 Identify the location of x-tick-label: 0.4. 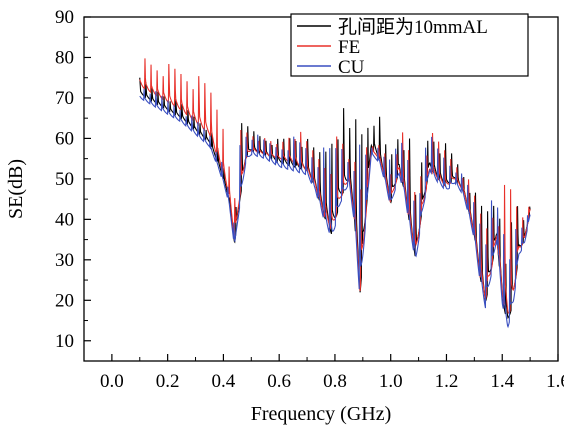
(224, 381).